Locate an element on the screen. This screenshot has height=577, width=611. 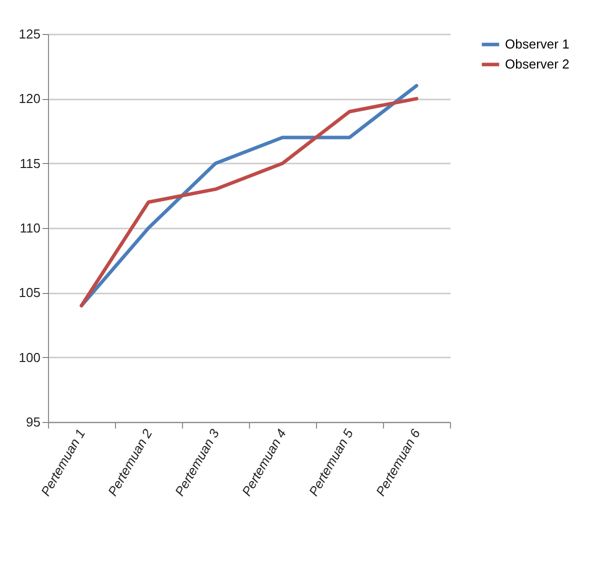
y-tick-label: 105 is located at coordinates (29, 292).